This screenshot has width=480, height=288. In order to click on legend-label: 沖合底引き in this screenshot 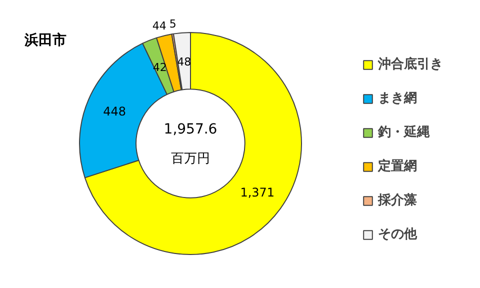, I will do `click(410, 64)`.